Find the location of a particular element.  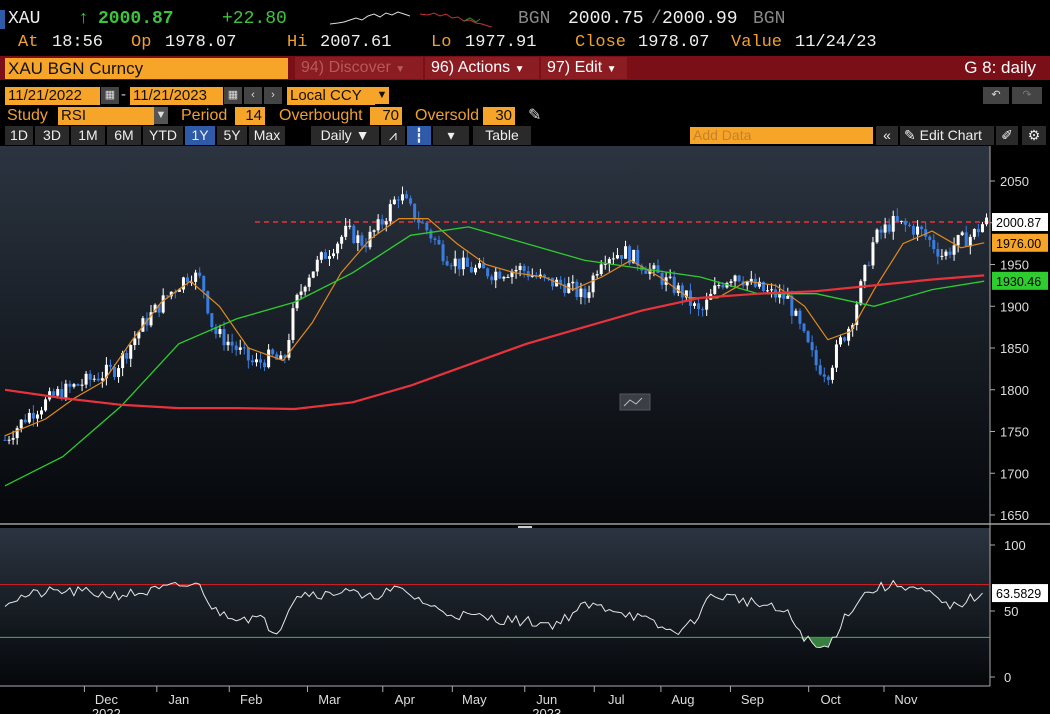

edit-icon: ✐ is located at coordinates (1007, 135).